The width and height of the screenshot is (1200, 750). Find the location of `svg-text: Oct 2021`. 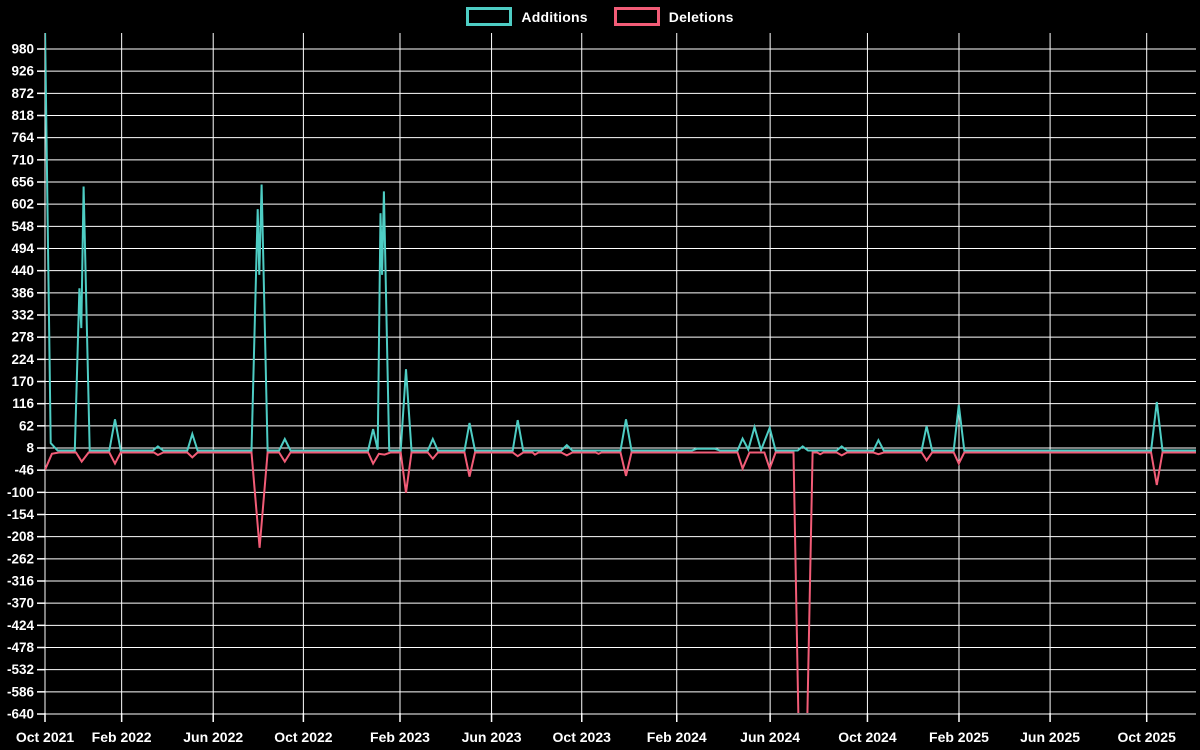

svg-text: Oct 2021 is located at coordinates (45, 737).